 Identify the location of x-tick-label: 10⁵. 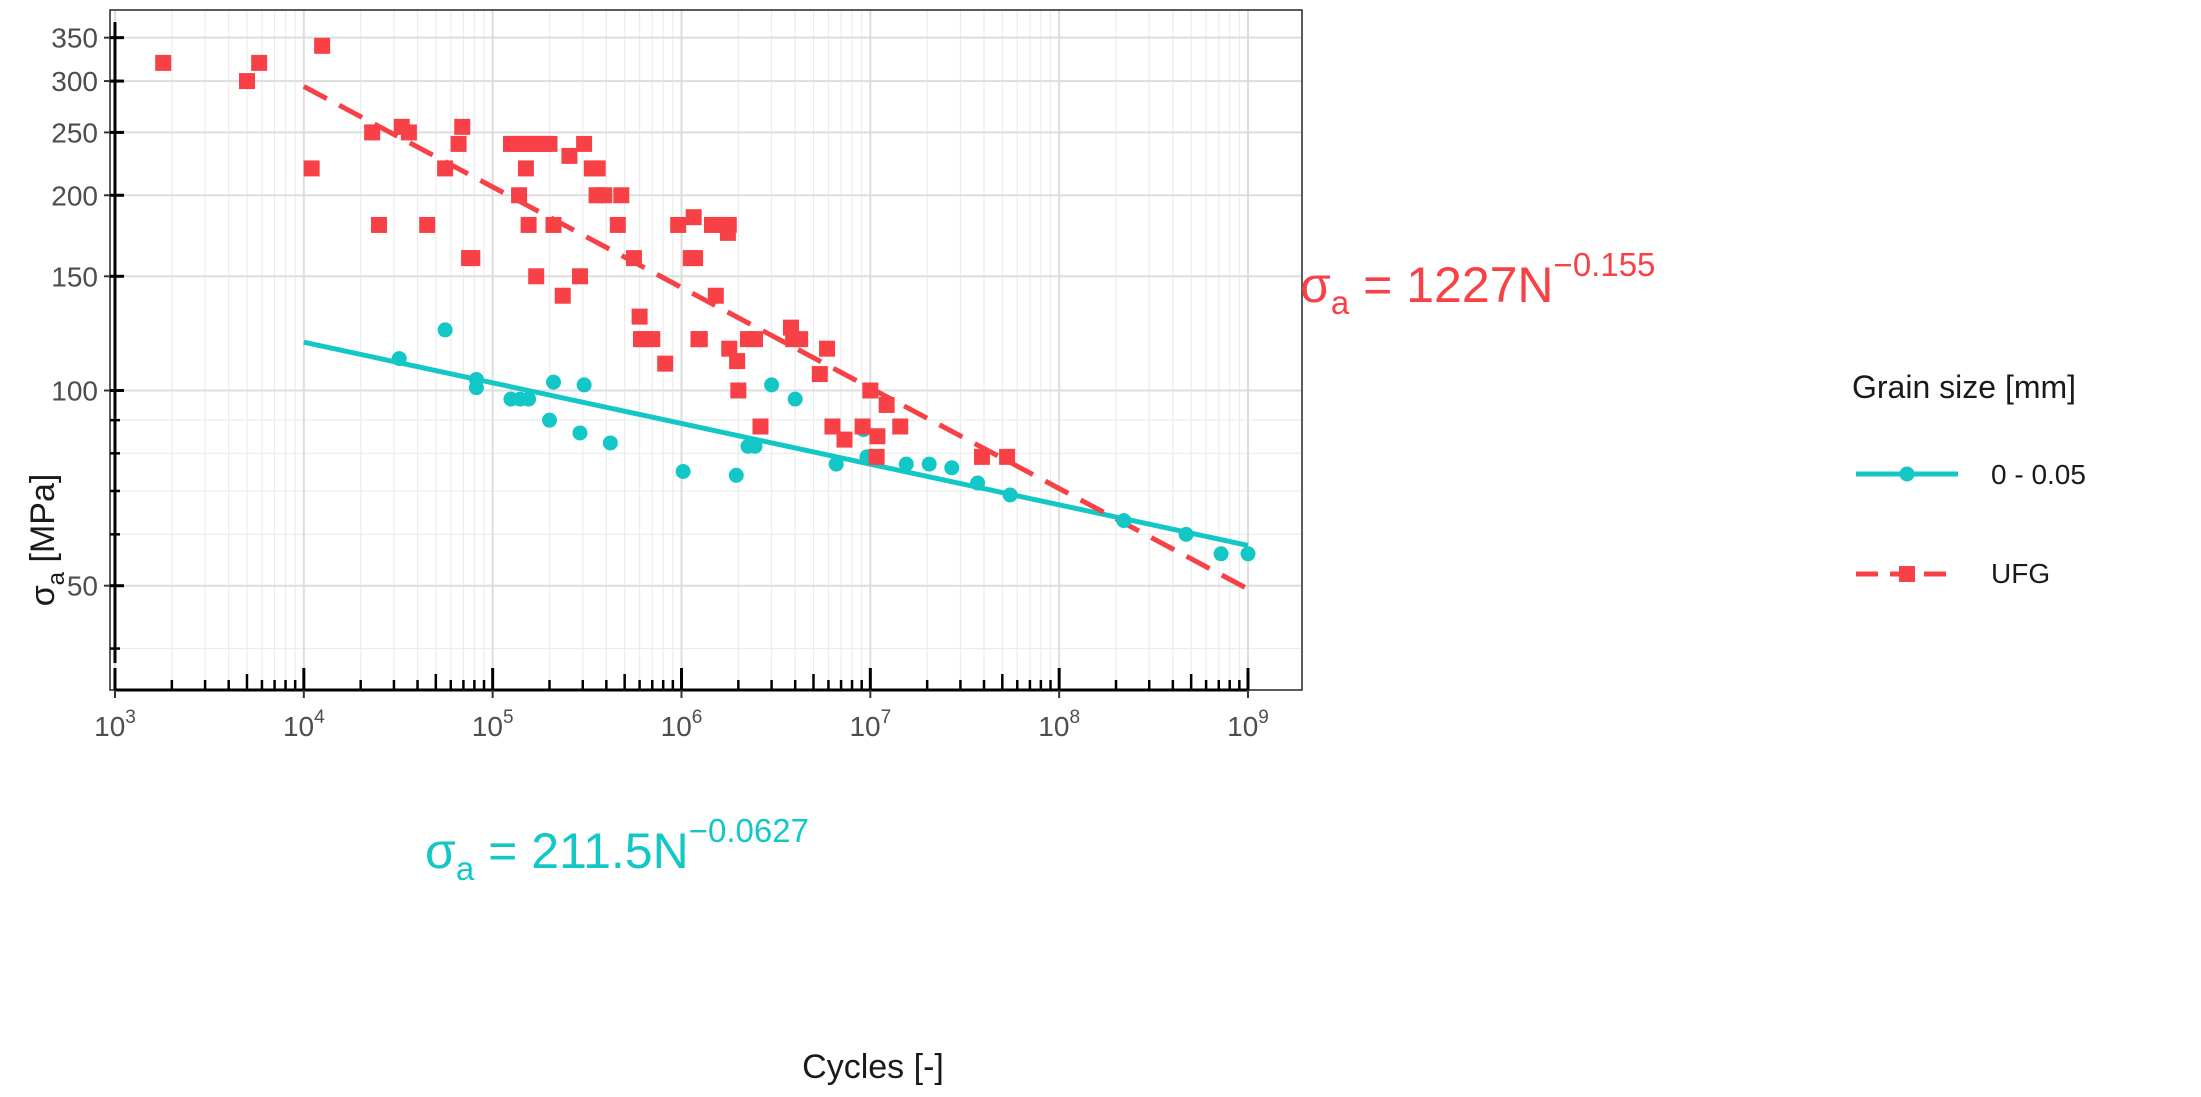
(493, 724).